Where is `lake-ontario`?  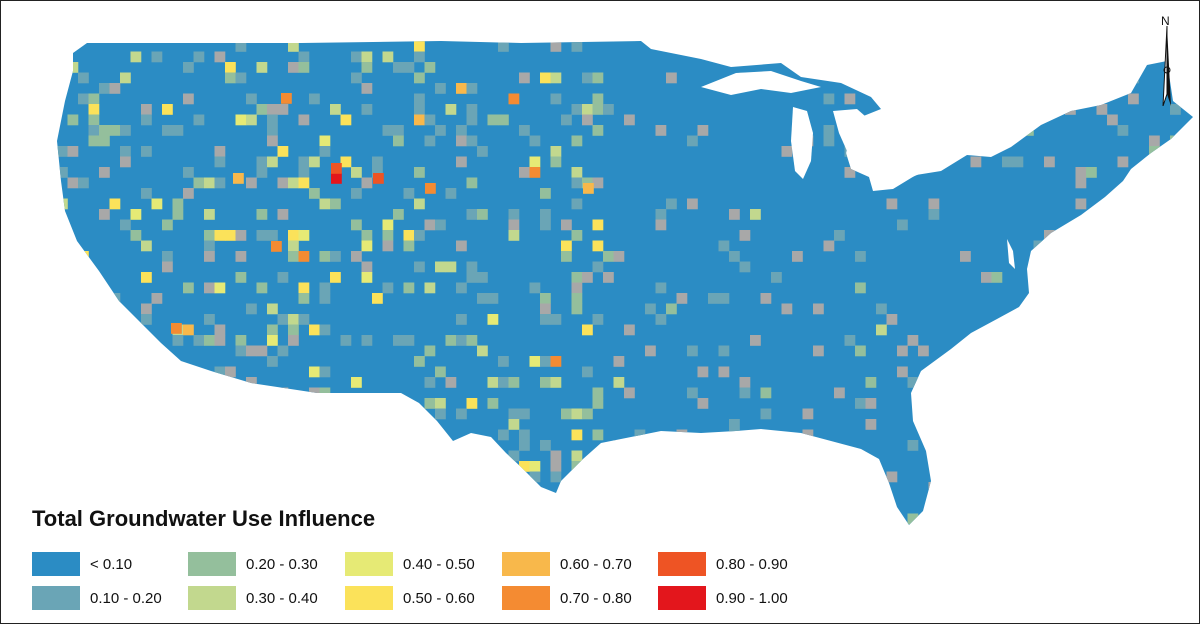
lake-ontario is located at coordinates (988, 149).